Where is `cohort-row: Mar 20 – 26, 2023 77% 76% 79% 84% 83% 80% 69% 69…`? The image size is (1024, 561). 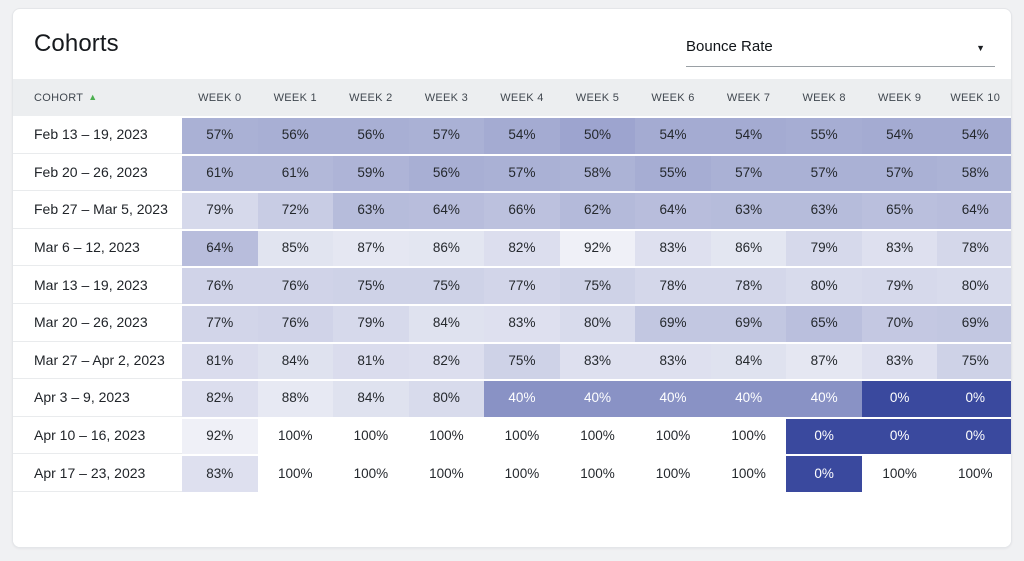 cohort-row: Mar 20 – 26, 2023 77% 76% 79% 84% 83% 80% 69% 69… is located at coordinates (512, 322).